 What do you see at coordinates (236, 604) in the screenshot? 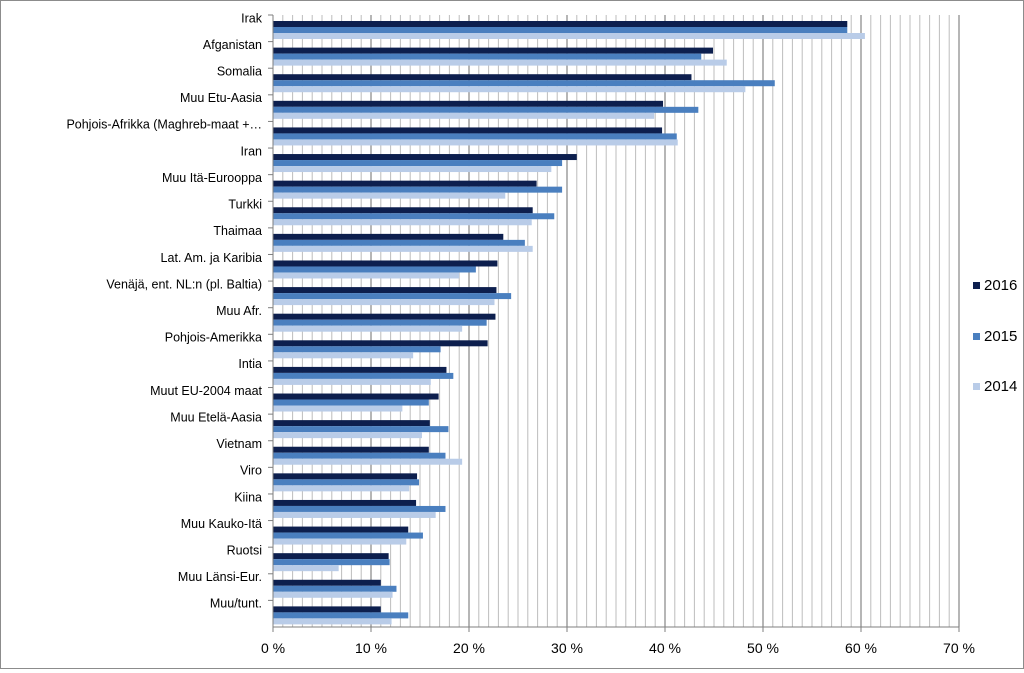
I see `category-label: Muu/tunt.` at bounding box center [236, 604].